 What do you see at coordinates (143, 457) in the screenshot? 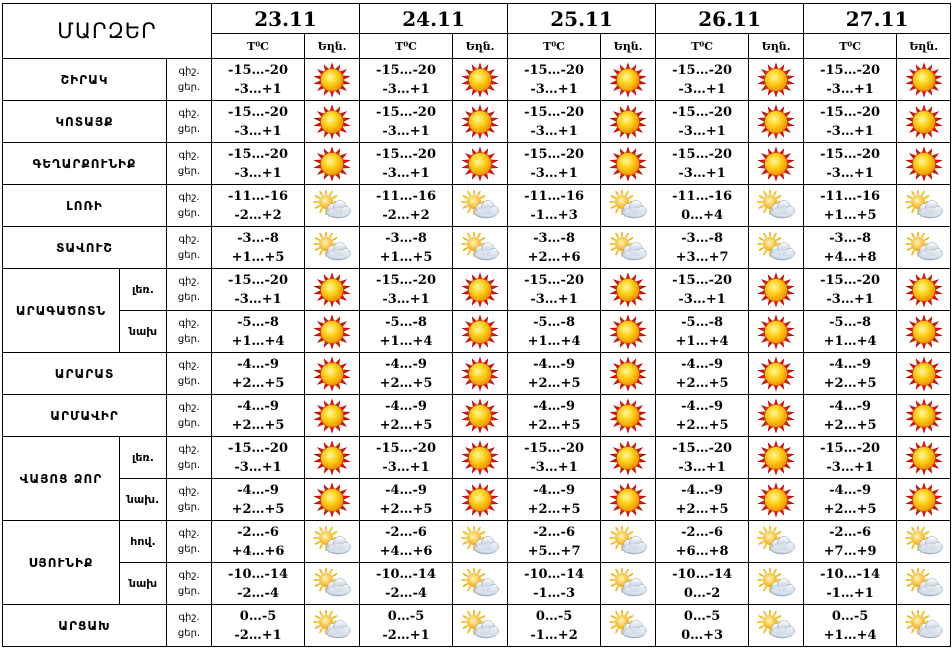
I see `zone-label: լեռ.` at bounding box center [143, 457].